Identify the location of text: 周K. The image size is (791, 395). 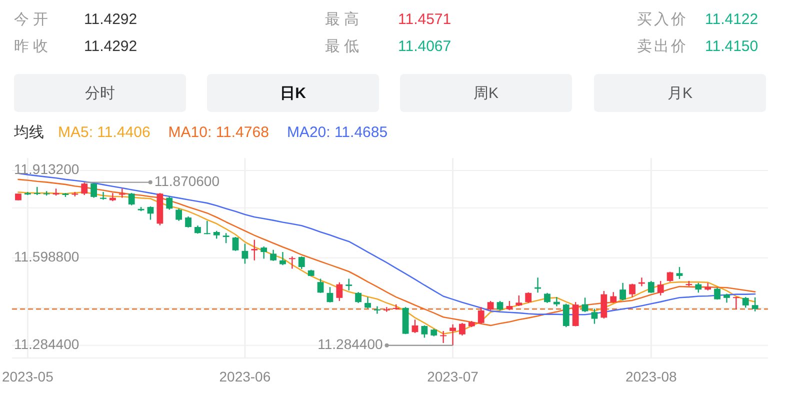
(486, 93).